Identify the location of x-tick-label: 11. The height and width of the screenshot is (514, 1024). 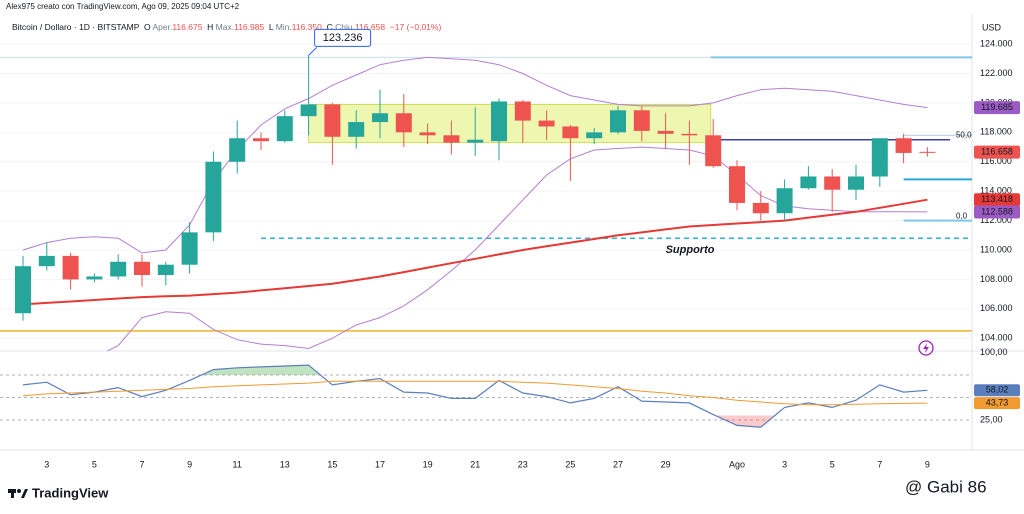
(237, 464).